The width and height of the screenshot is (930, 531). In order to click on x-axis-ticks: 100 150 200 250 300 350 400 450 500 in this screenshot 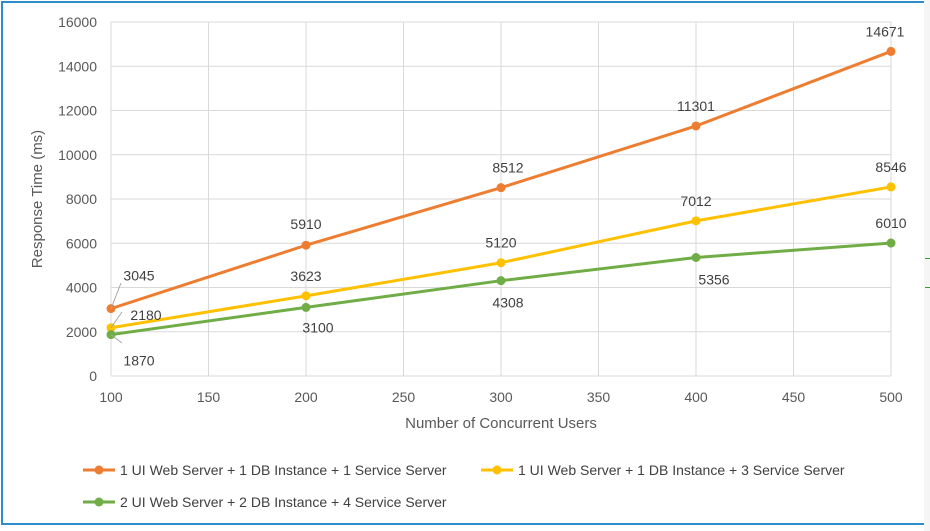, I will do `click(501, 397)`.